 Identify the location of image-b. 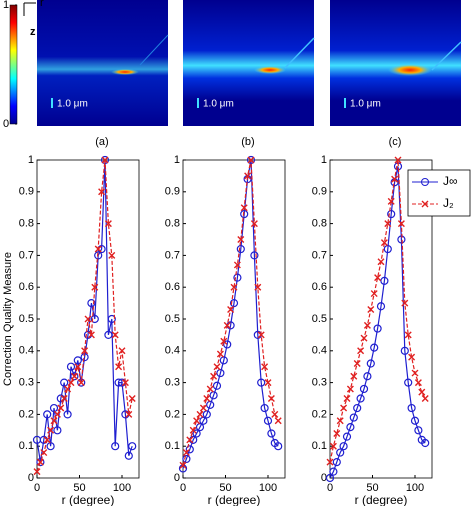
(249, 63).